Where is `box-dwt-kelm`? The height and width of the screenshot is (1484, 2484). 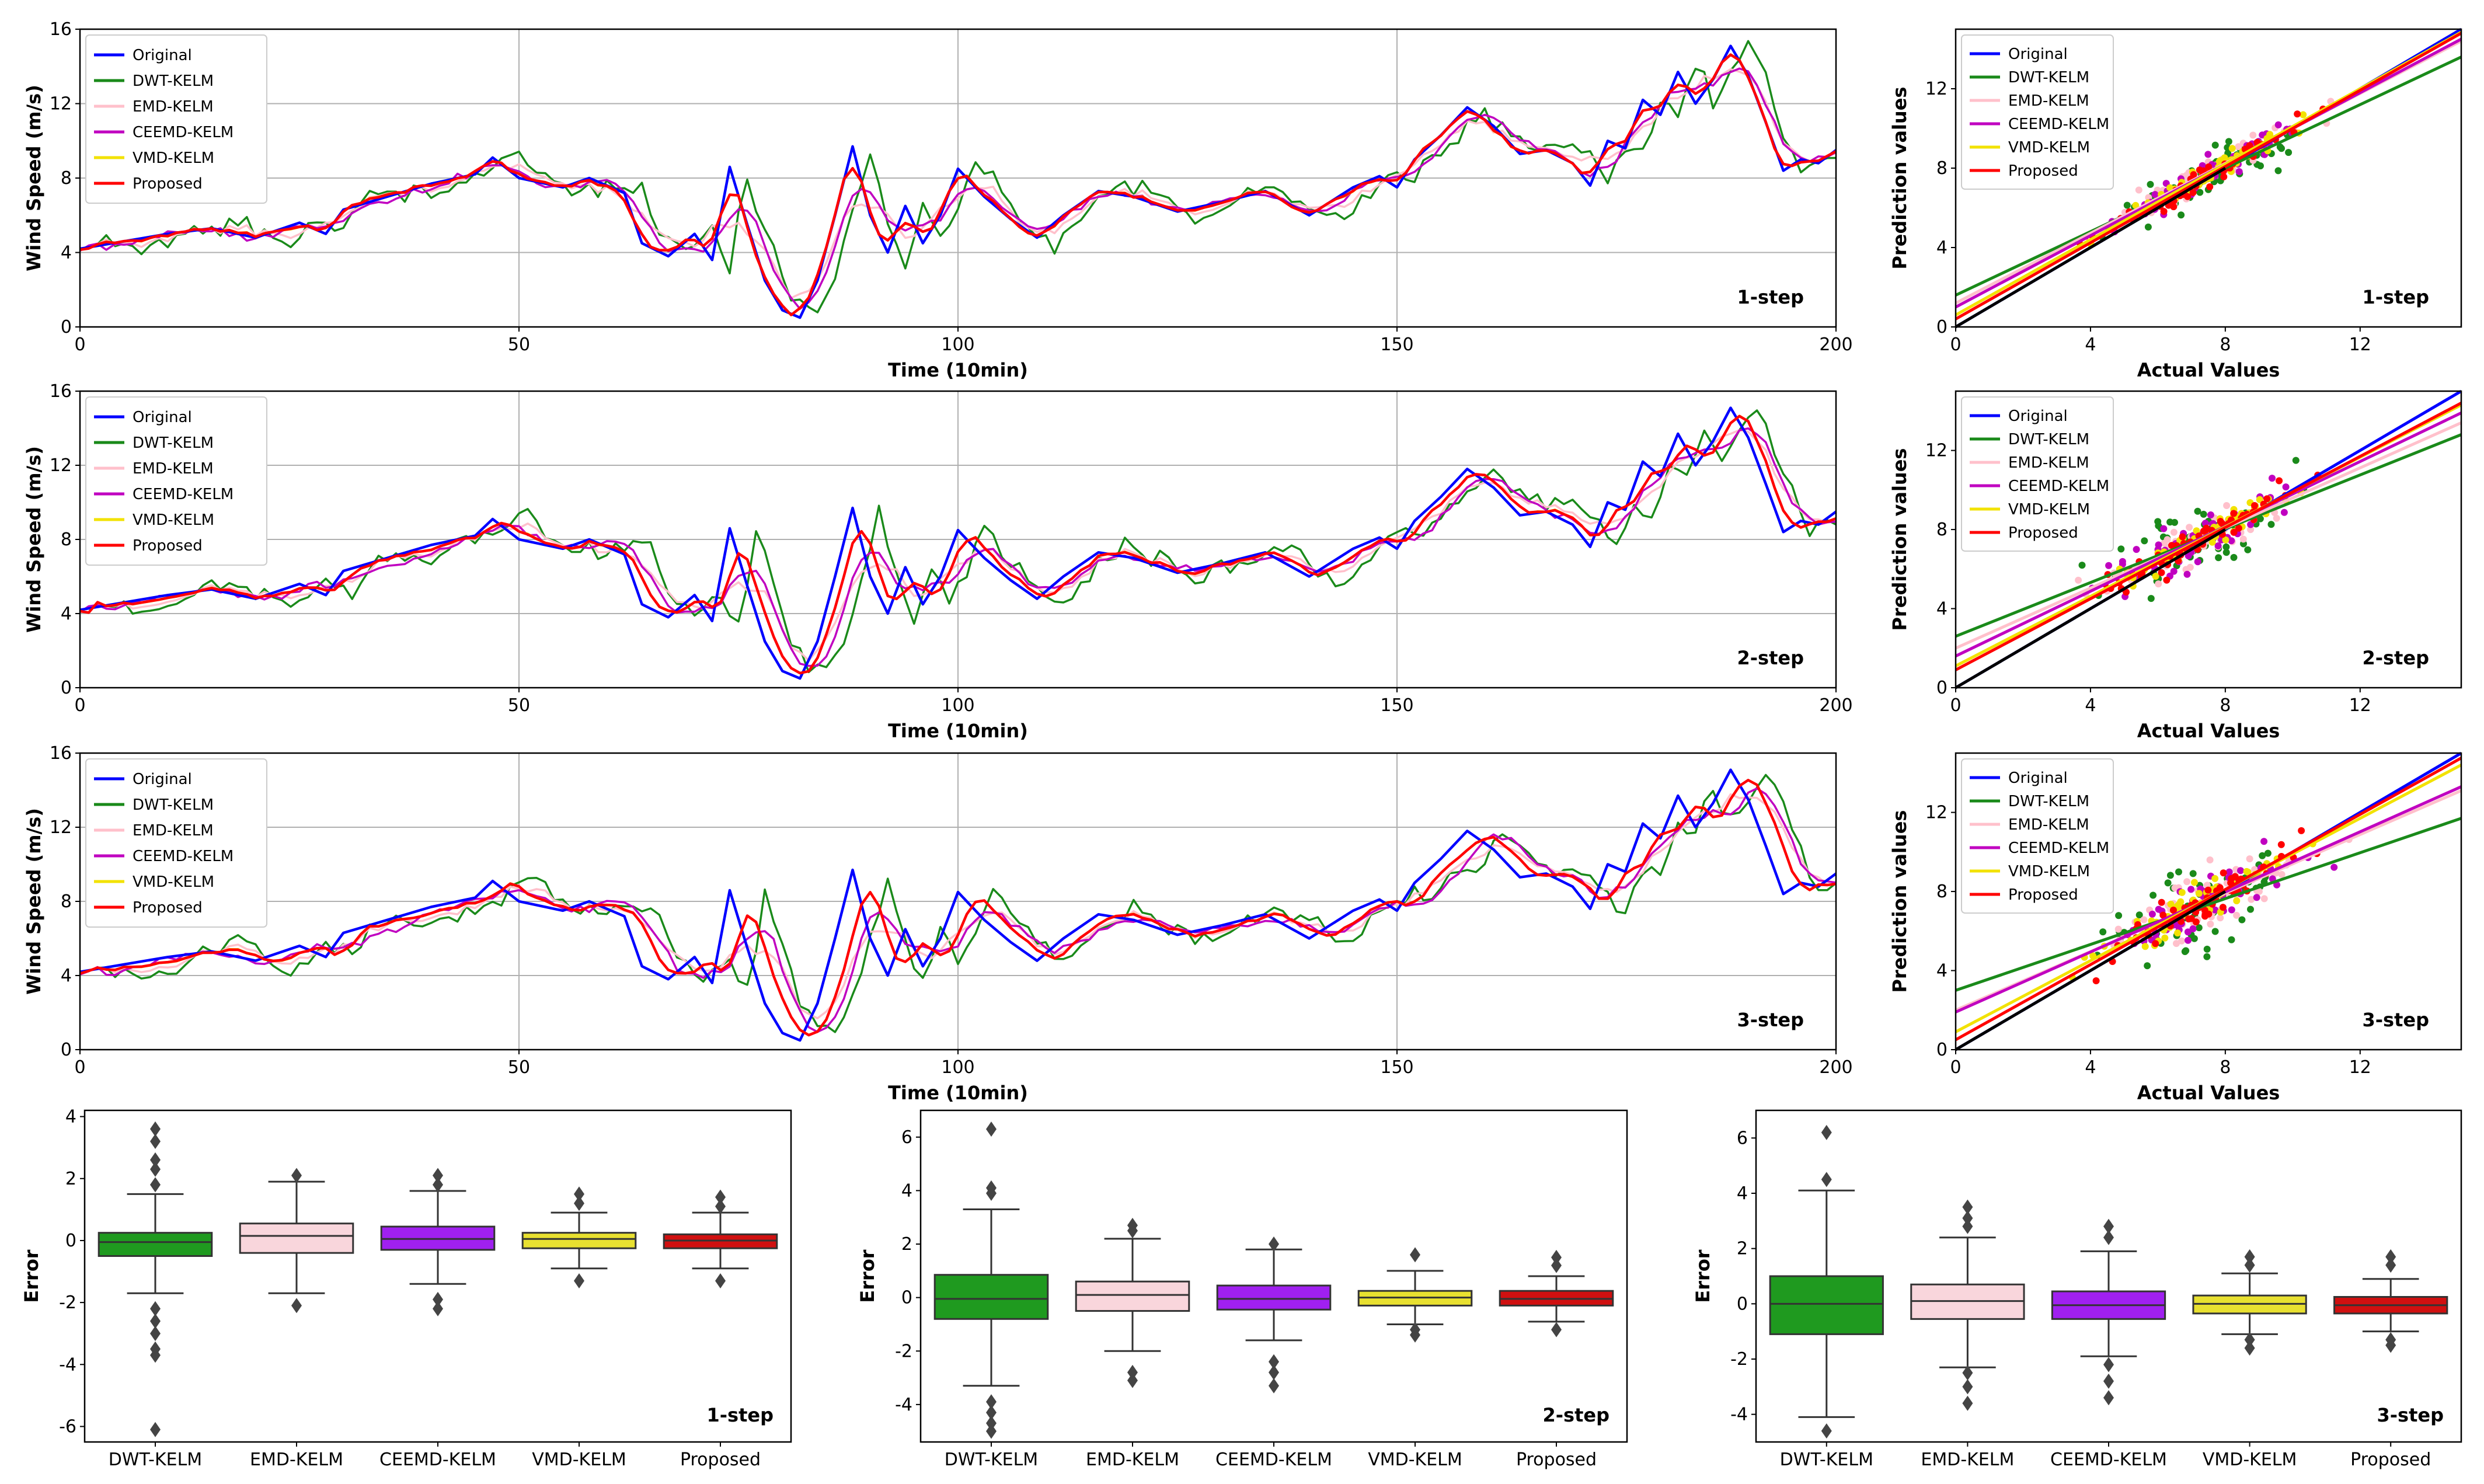 box-dwt-kelm is located at coordinates (155, 1279).